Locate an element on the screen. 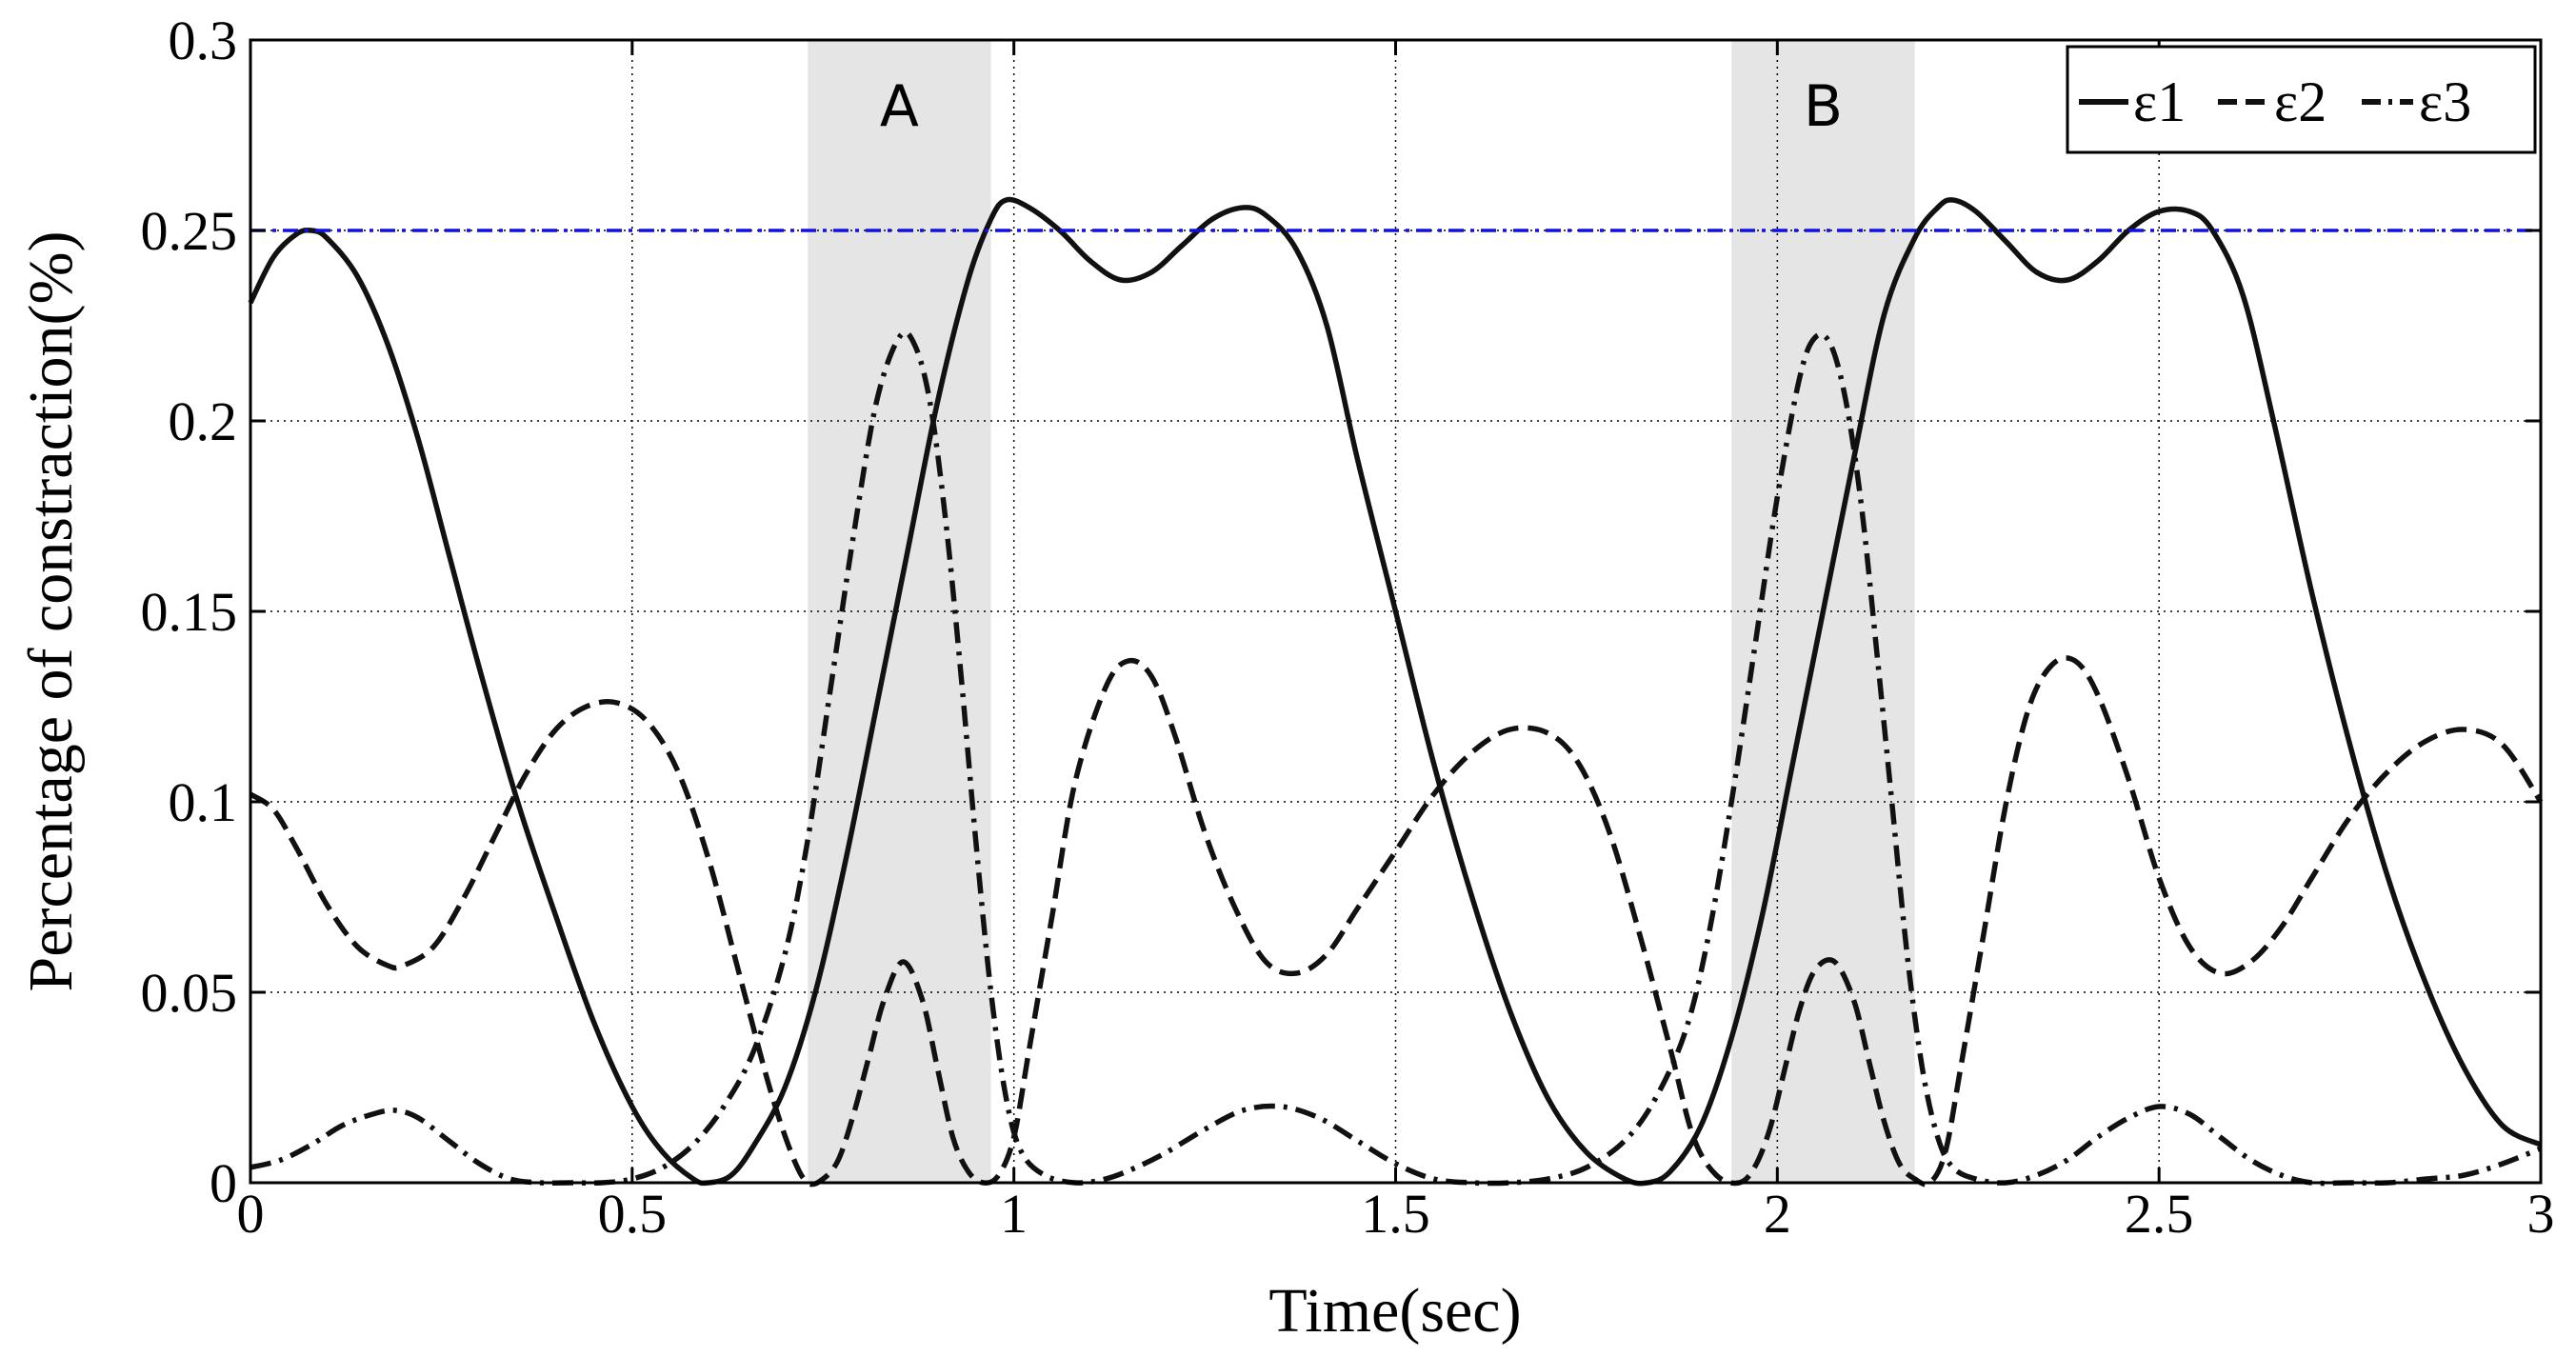 The image size is (2576, 1357). x-tick-label-2: 2 is located at coordinates (1777, 1214).